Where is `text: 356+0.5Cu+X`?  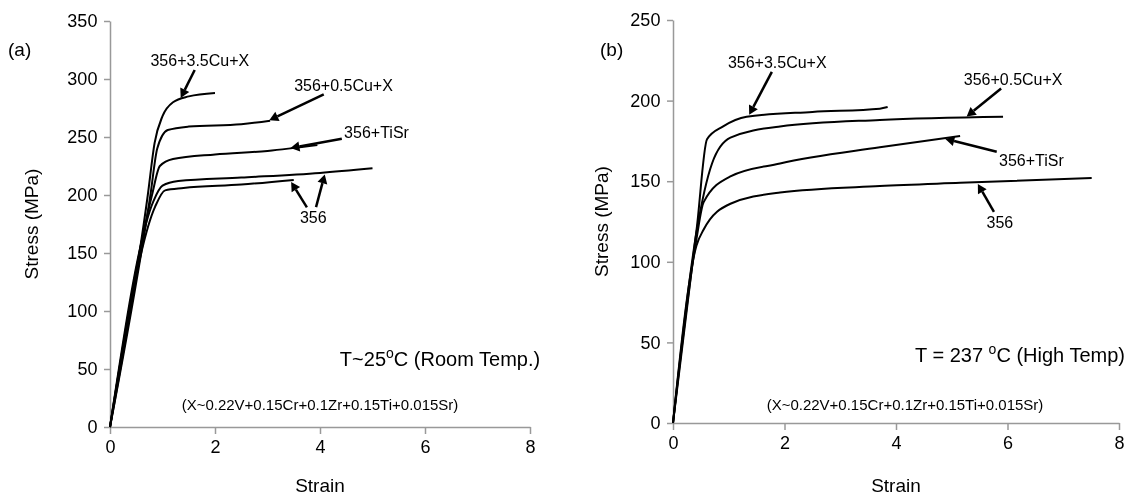
text: 356+0.5Cu+X is located at coordinates (344, 85).